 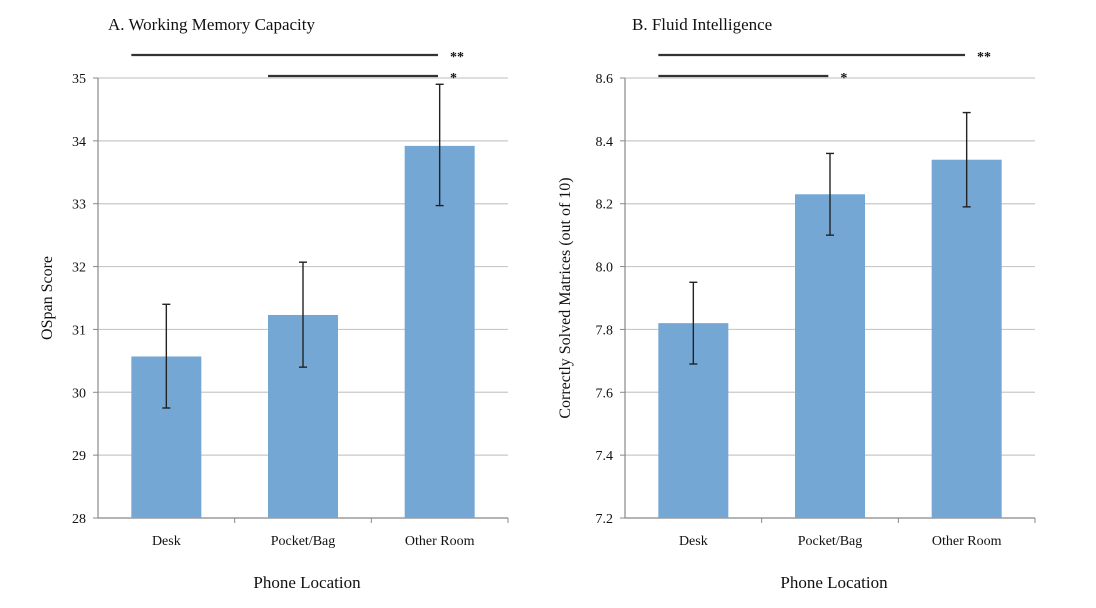 I want to click on y-tick-label: 28, so click(x=79, y=519).